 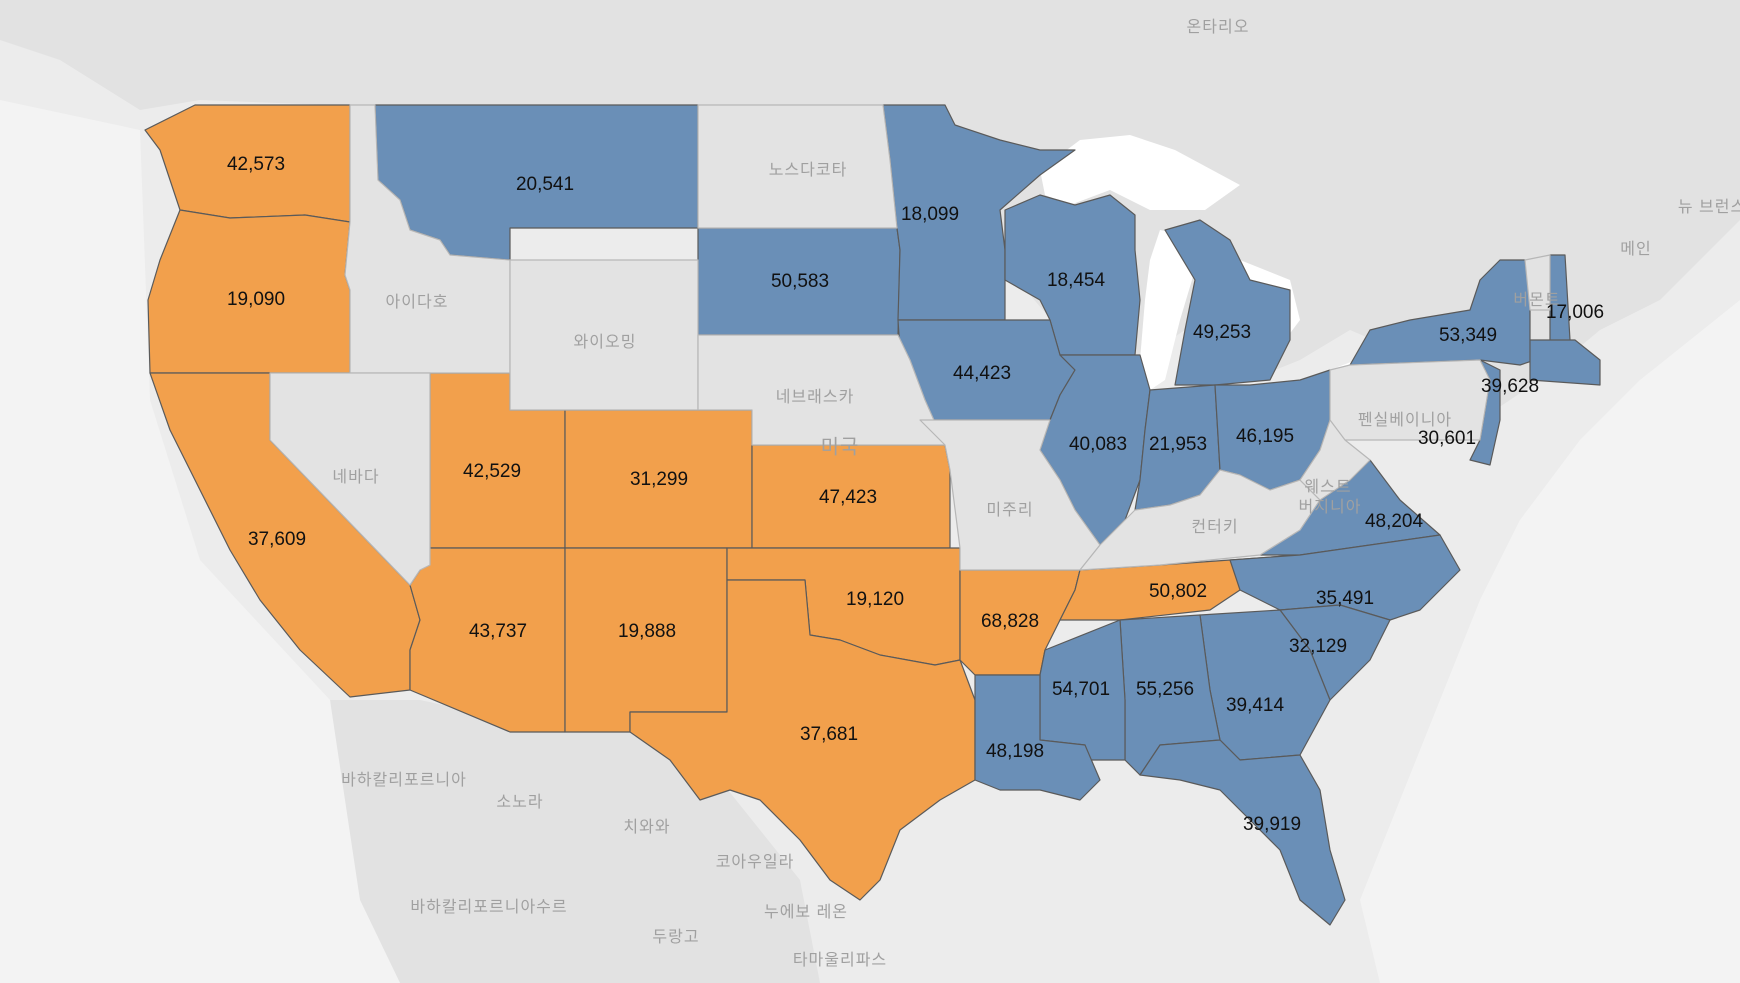 What do you see at coordinates (646, 640) in the screenshot?
I see `state-nm` at bounding box center [646, 640].